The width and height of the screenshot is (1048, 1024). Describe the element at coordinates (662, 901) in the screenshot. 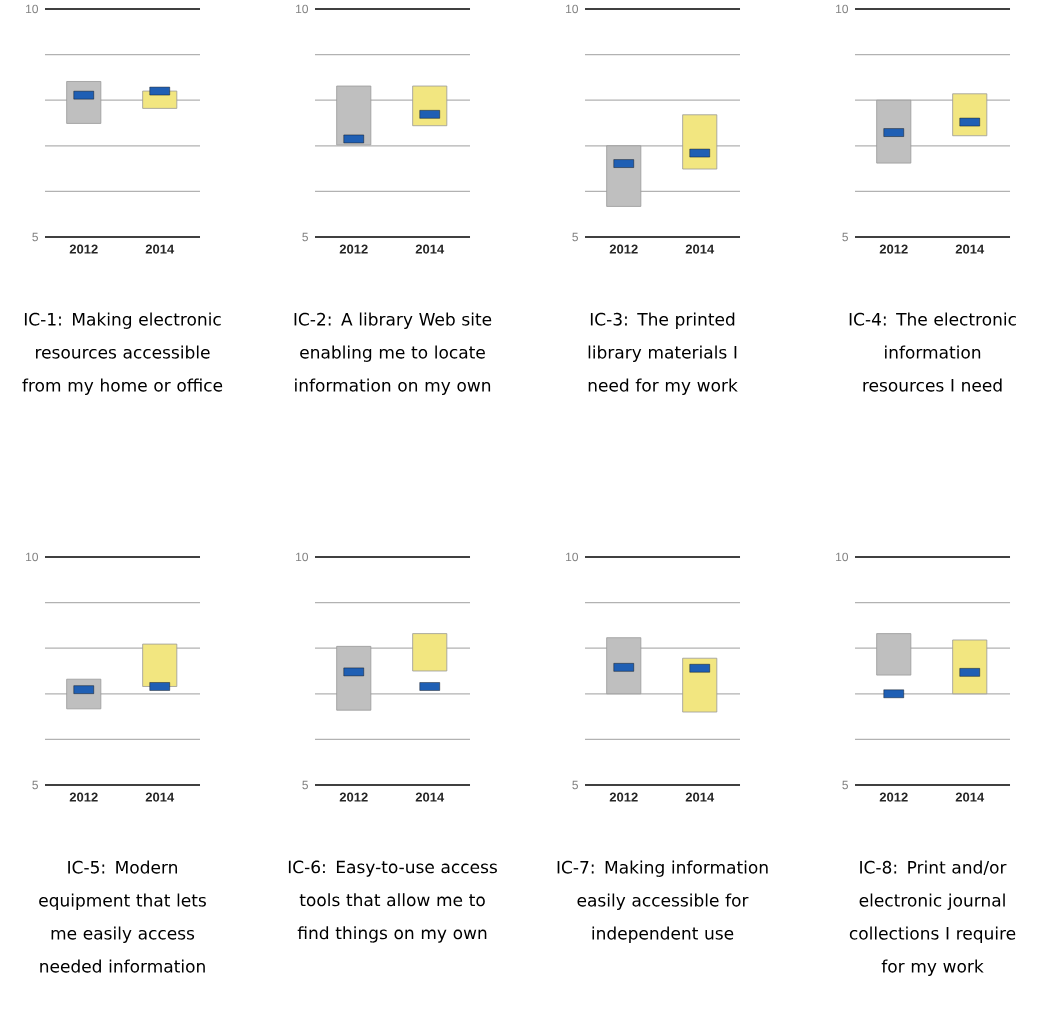

I see `text: IC-7: Making information easily accessible for independent use` at that location.